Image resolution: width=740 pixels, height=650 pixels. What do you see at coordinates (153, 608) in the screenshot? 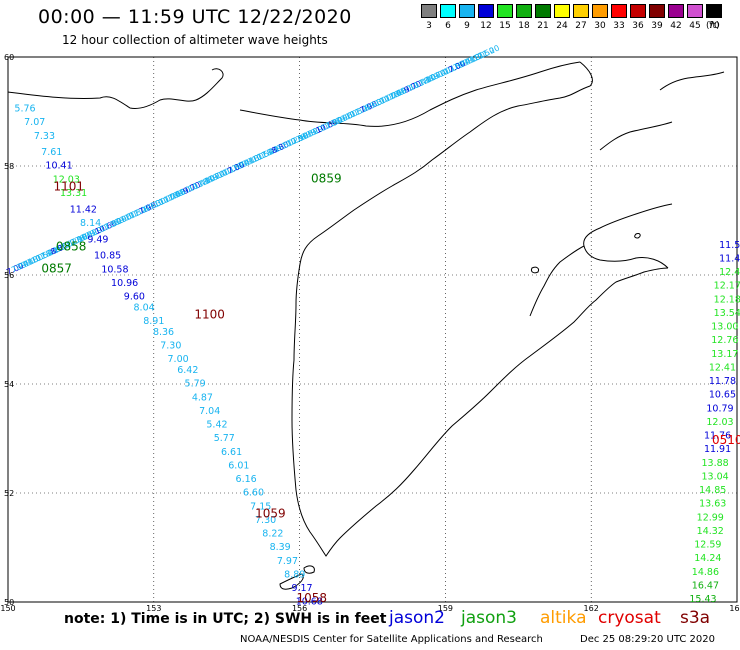
I see `x-tick-label-153: 153` at bounding box center [153, 608].